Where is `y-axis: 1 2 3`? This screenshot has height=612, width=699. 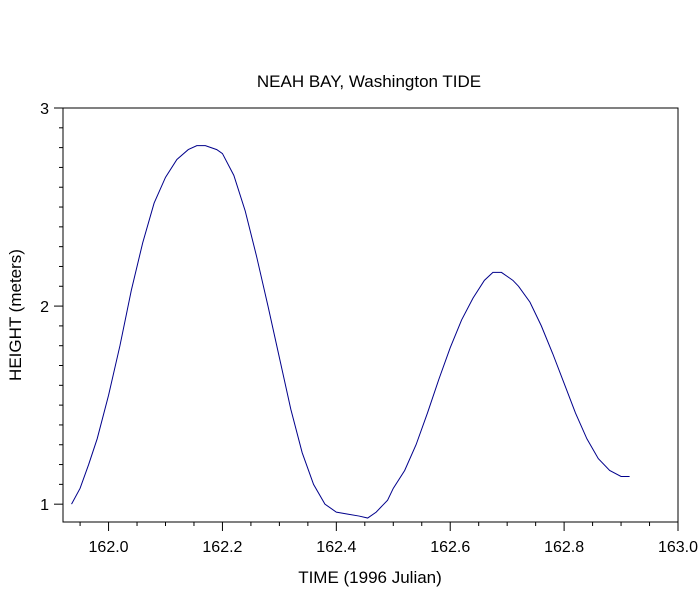 y-axis: 1 2 3 is located at coordinates (51, 307).